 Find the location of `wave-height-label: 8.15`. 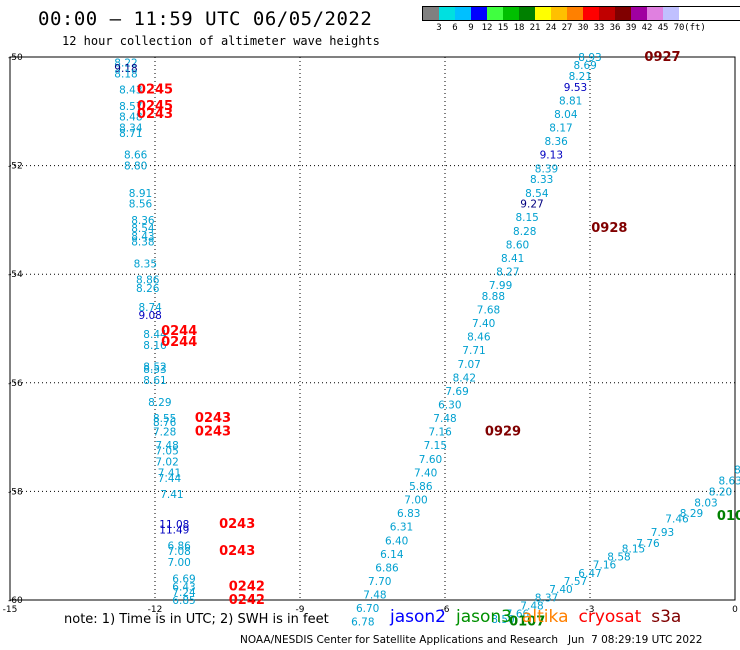

wave-height-label: 8.15 is located at coordinates (526, 218).